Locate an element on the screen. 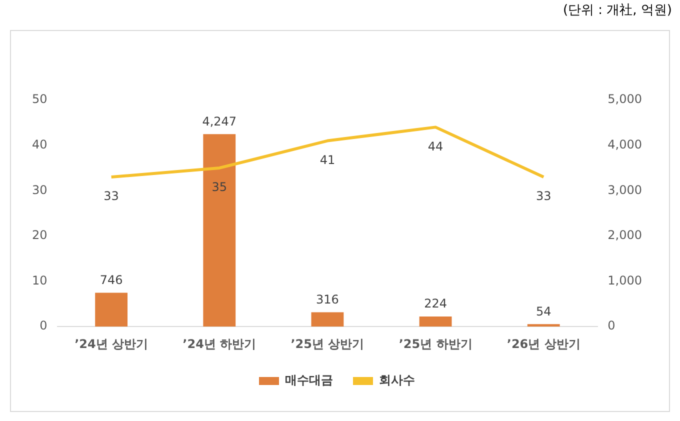  y-tick-label: 0 is located at coordinates (44, 325).